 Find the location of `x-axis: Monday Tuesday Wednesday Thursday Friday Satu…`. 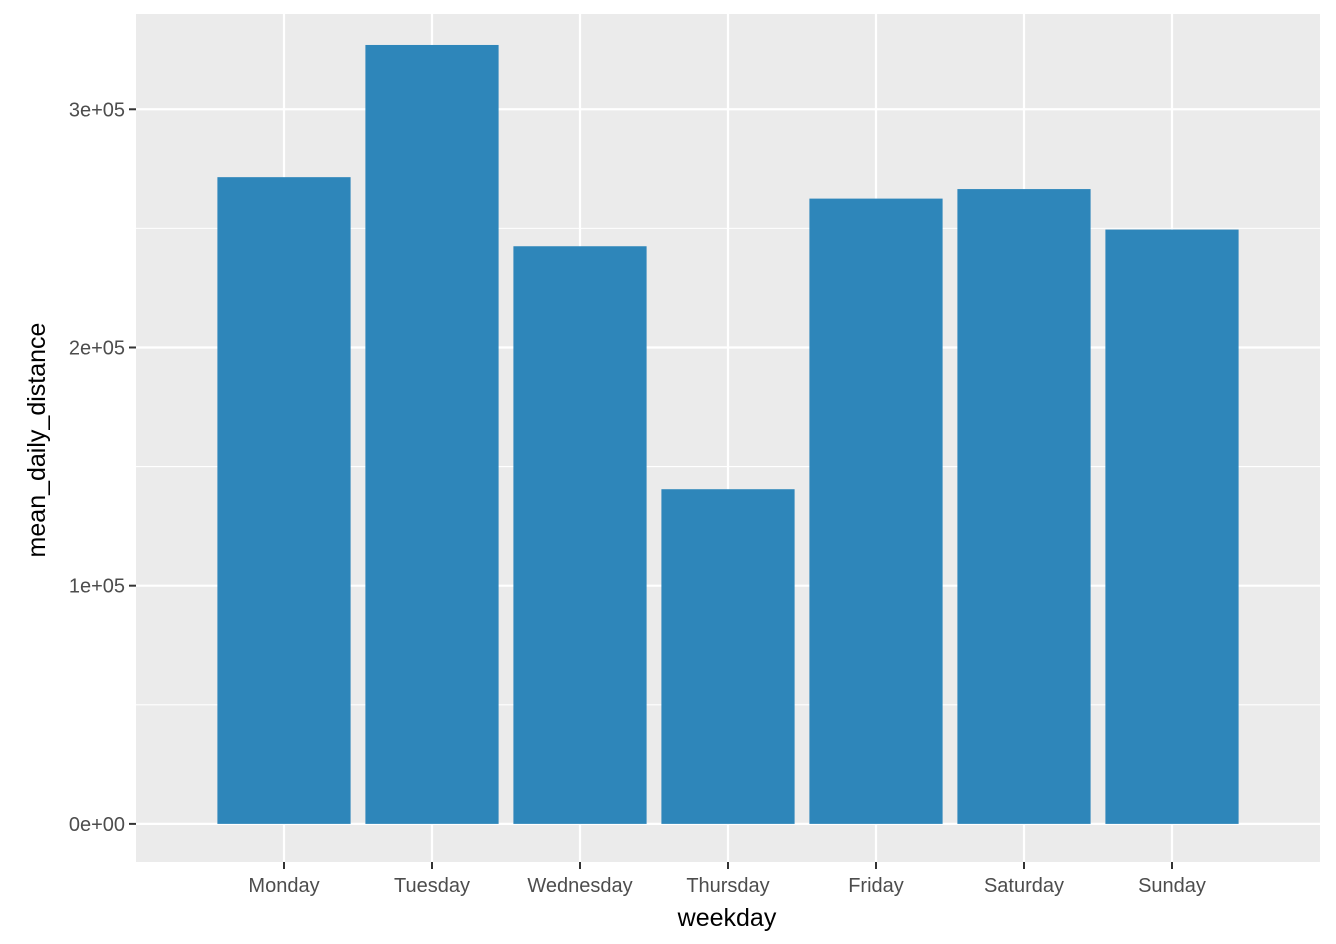

x-axis: Monday Tuesday Wednesday Thursday Friday Satu… is located at coordinates (727, 879).